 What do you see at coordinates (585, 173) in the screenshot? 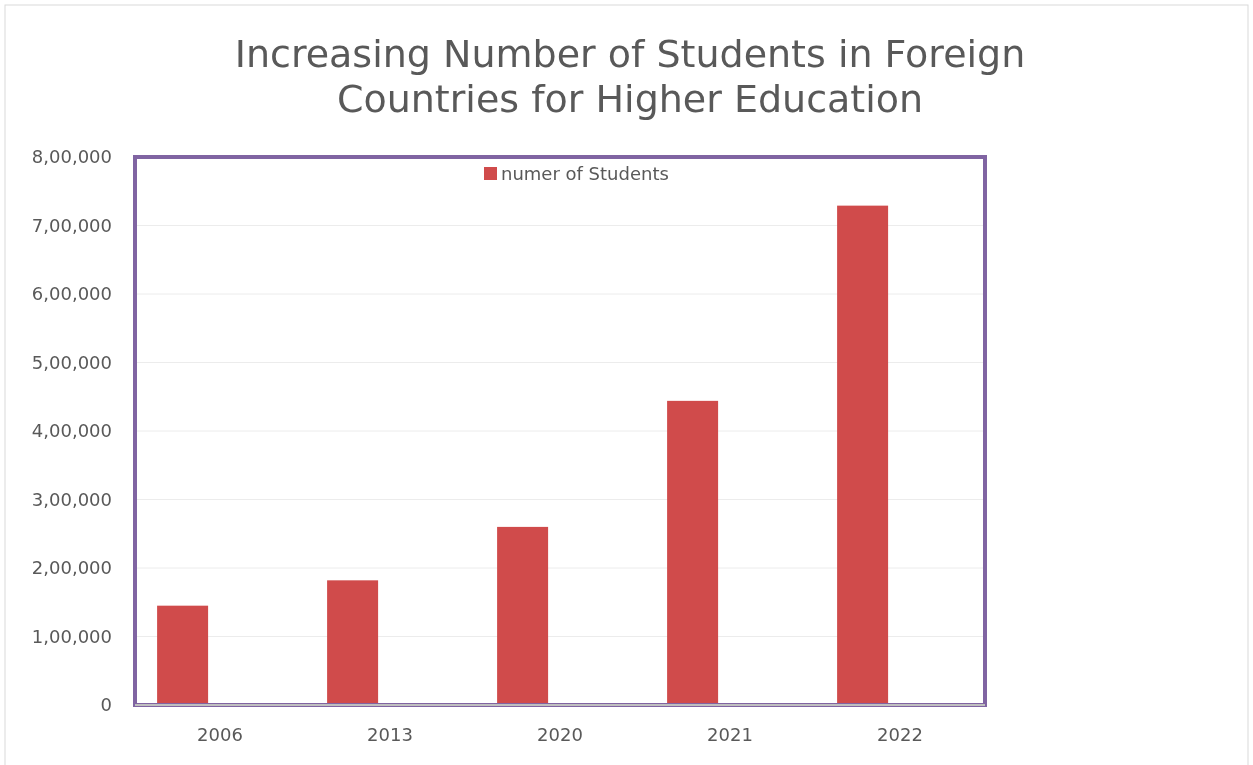
I see `legend-label: numer of Students` at bounding box center [585, 173].